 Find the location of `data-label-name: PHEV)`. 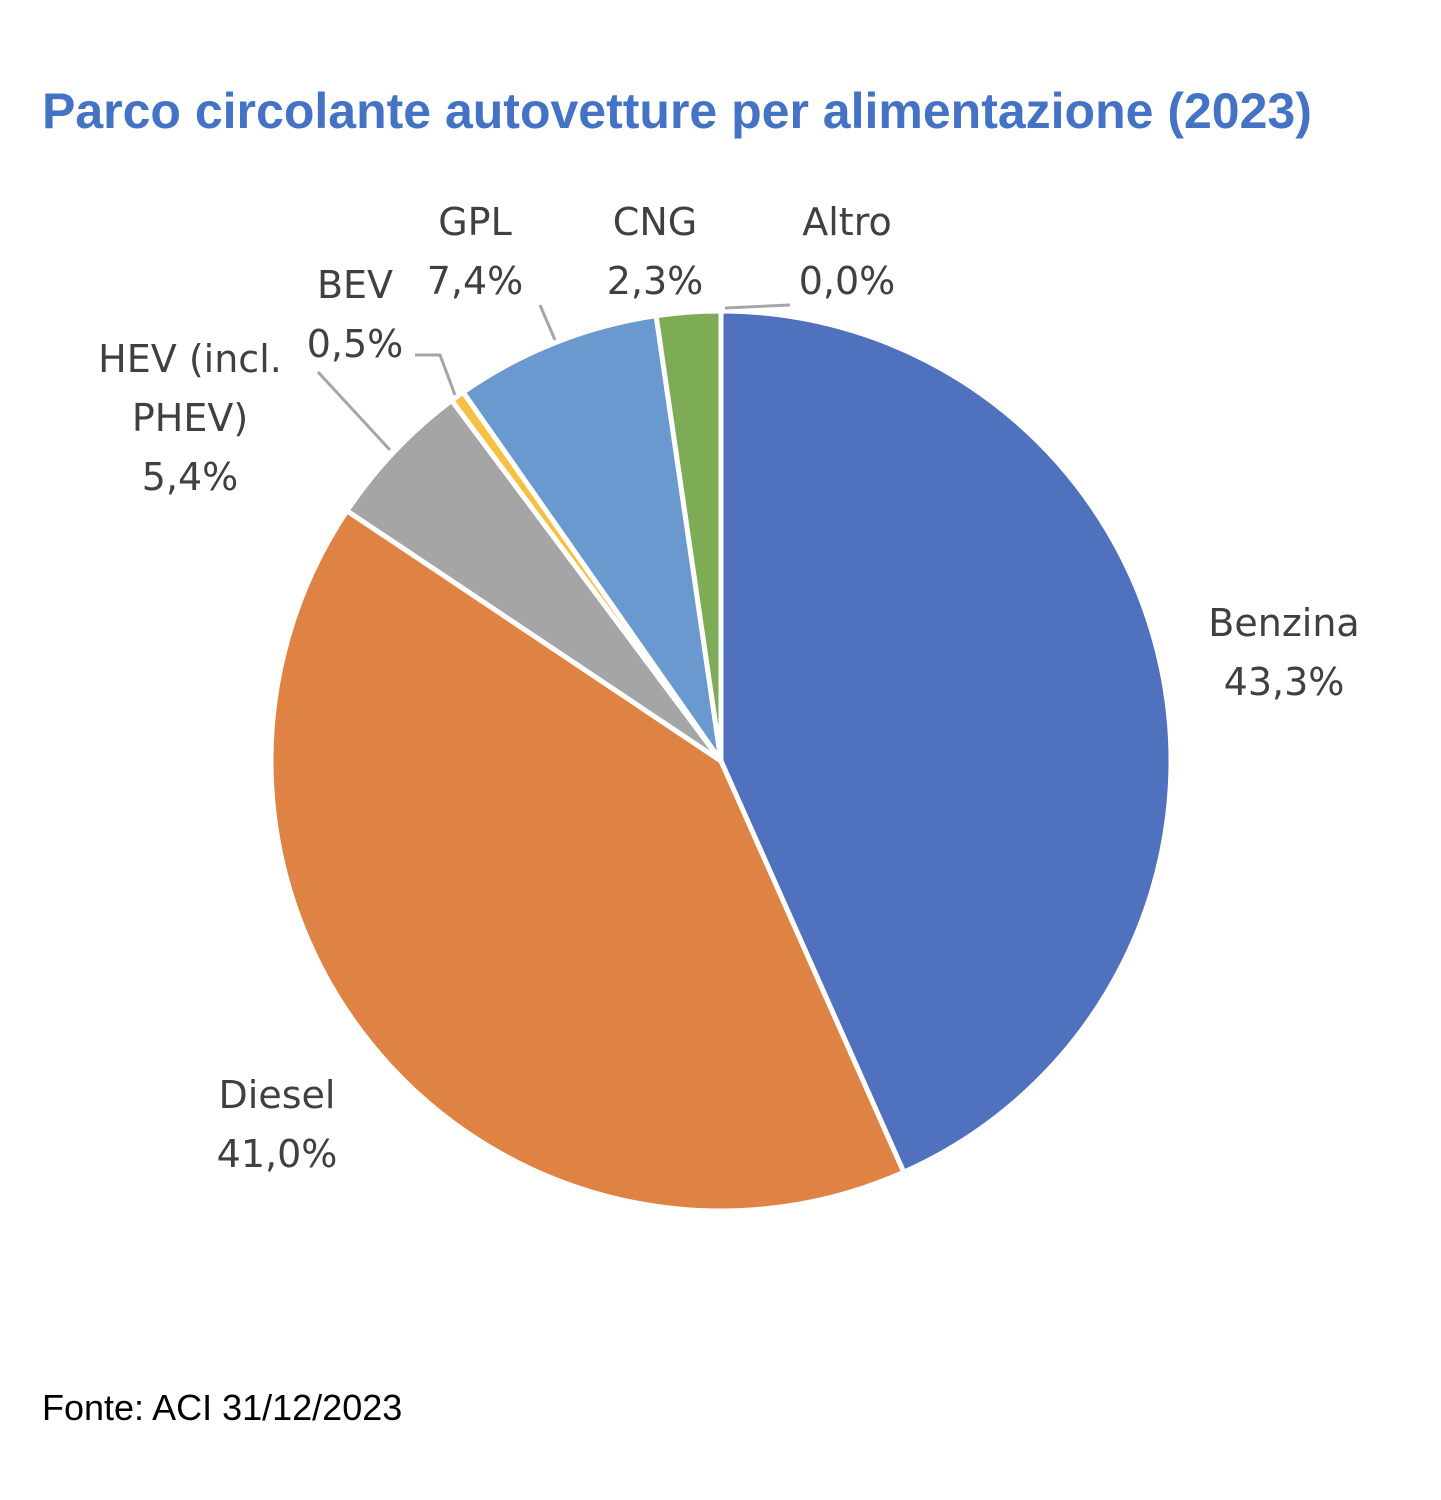

data-label-name: PHEV) is located at coordinates (190, 418).